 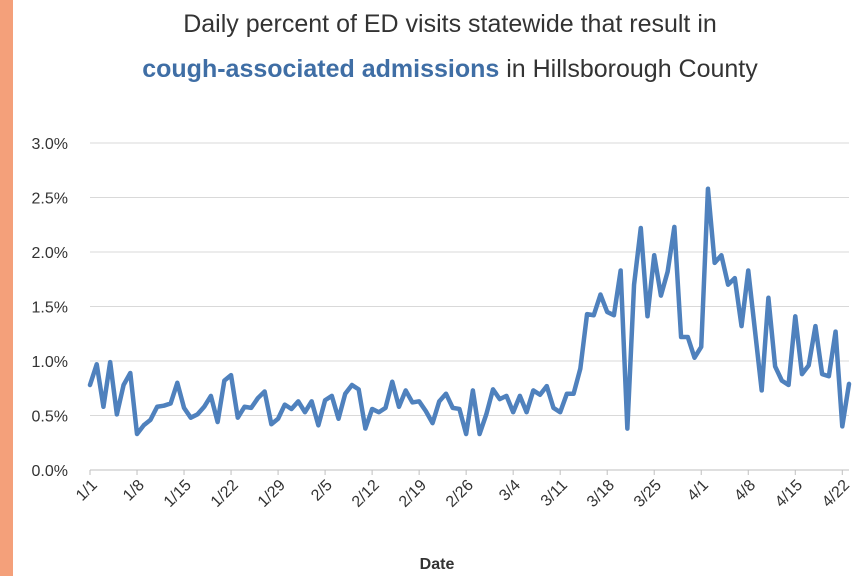 I want to click on y-tick-label: 0.0%, so click(x=50, y=471).